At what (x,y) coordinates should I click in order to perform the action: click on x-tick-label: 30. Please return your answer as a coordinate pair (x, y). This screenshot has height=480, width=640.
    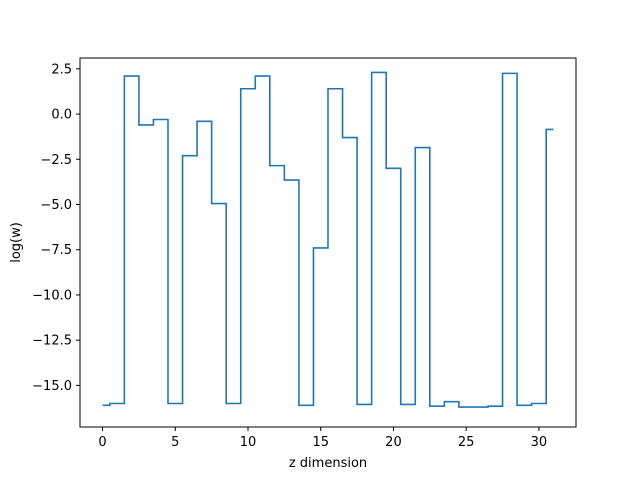
    Looking at the image, I should click on (539, 442).